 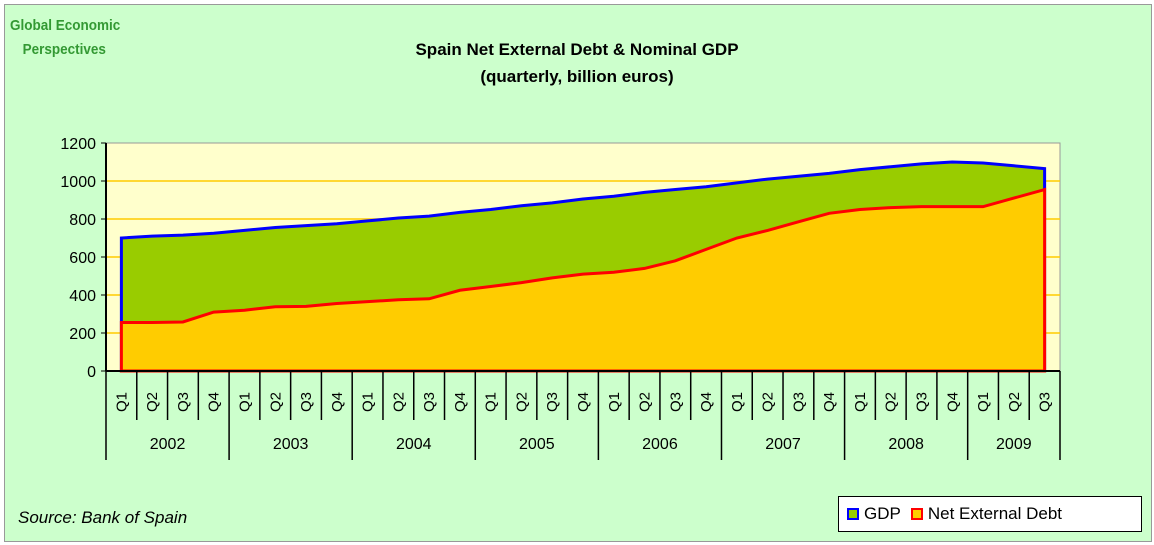 I want to click on legend-swatch-debt, so click(x=916, y=514).